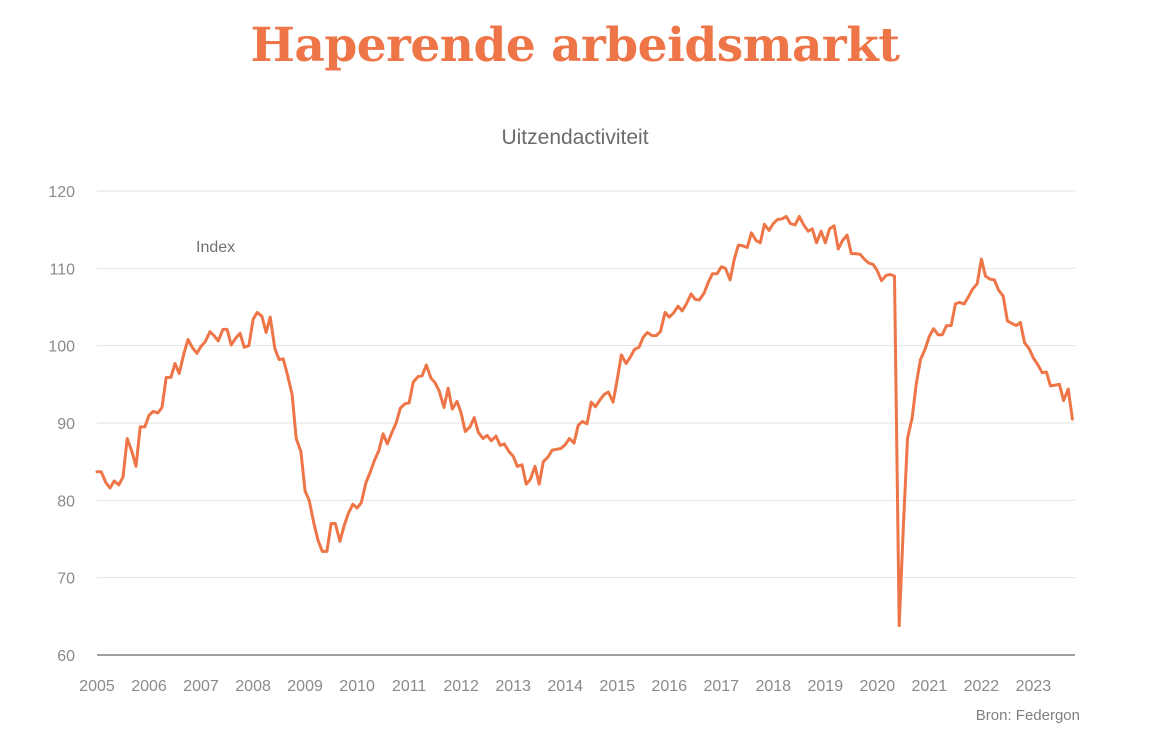  I want to click on x-tick-label: 2015, so click(617, 686).